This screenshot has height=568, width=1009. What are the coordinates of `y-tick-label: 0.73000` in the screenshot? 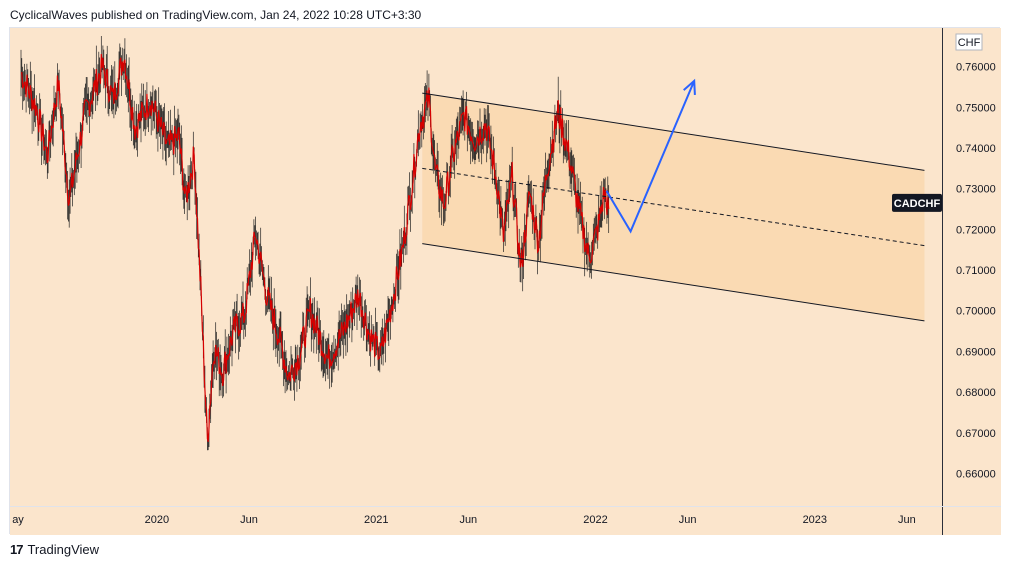 It's located at (976, 190).